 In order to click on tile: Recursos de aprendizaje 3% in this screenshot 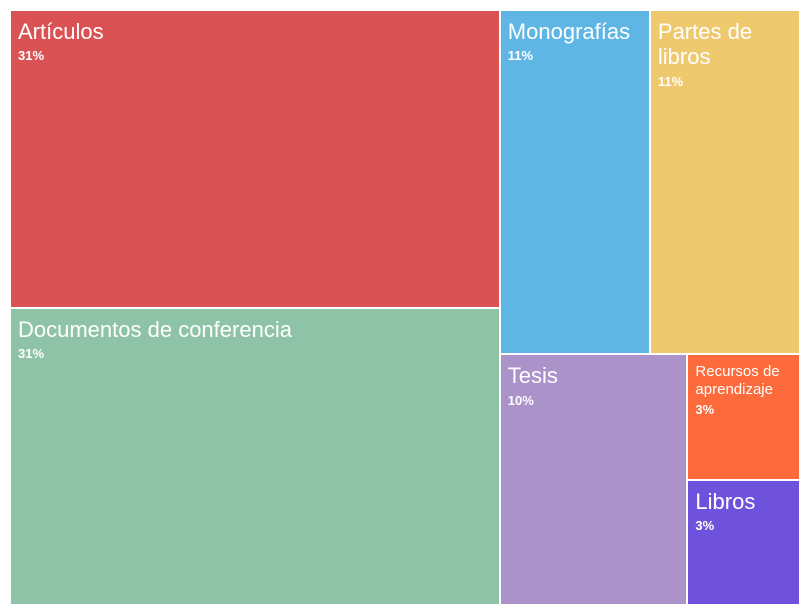, I will do `click(743, 417)`.